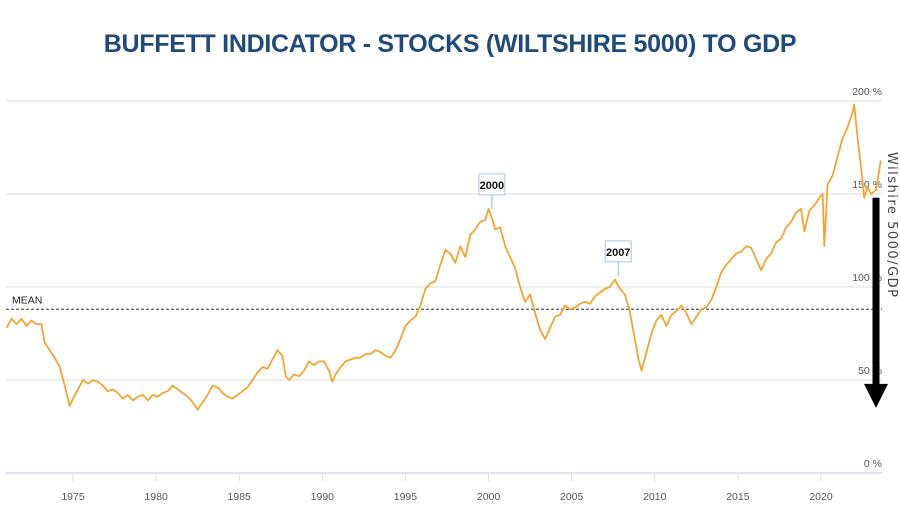 The image size is (900, 506). Describe the element at coordinates (156, 497) in the screenshot. I see `x-tick-label: 1980` at that location.